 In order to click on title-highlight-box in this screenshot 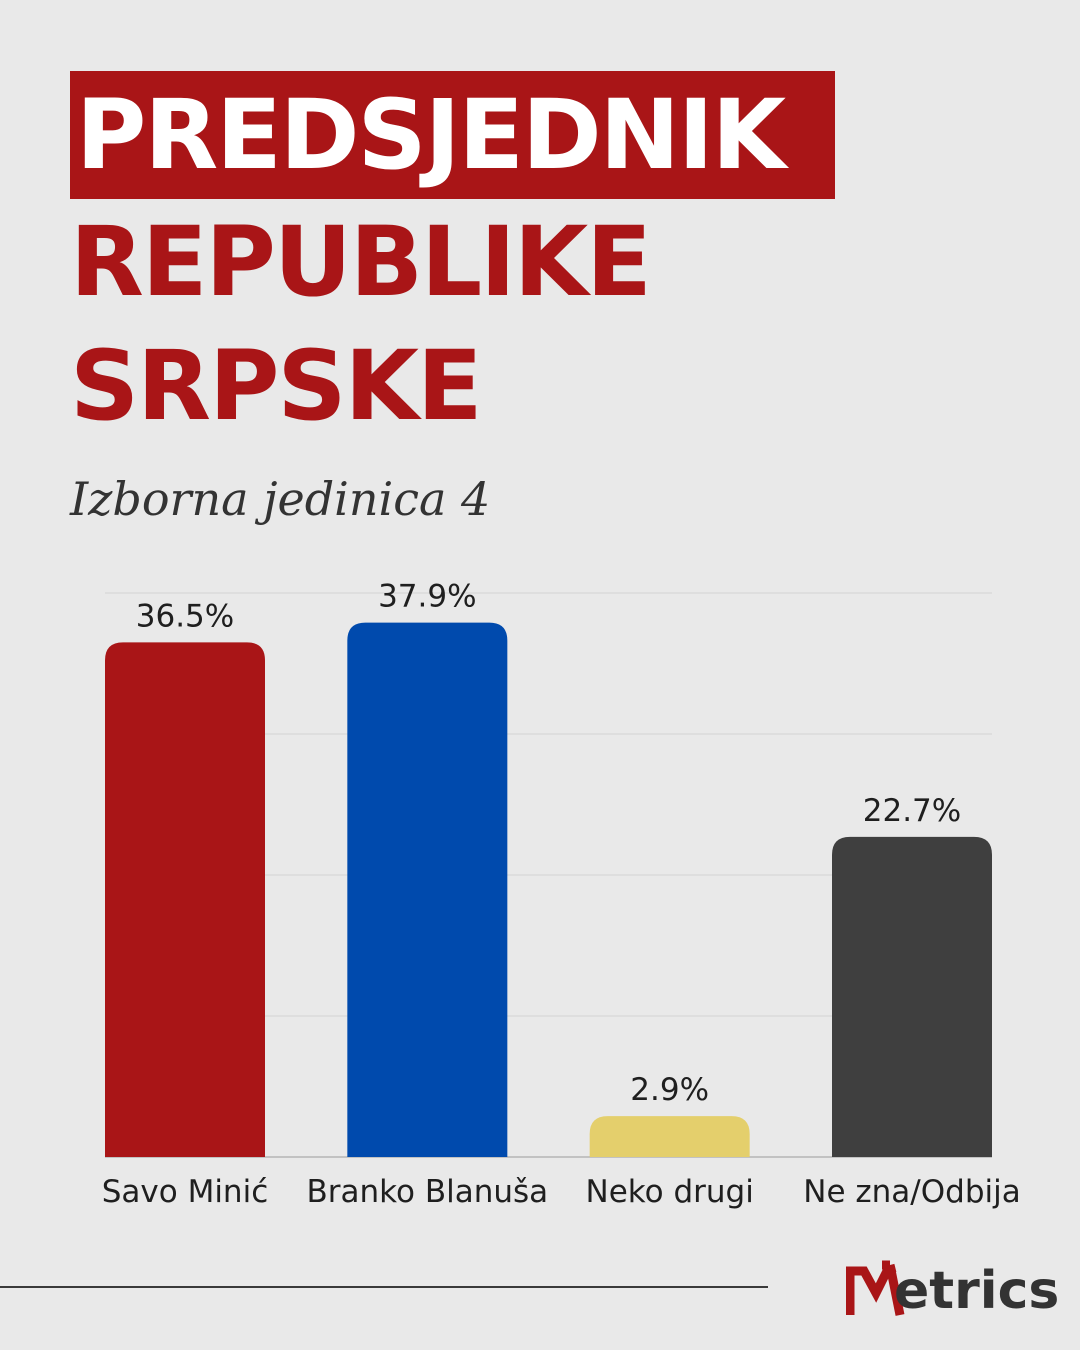, I will do `click(452, 135)`.